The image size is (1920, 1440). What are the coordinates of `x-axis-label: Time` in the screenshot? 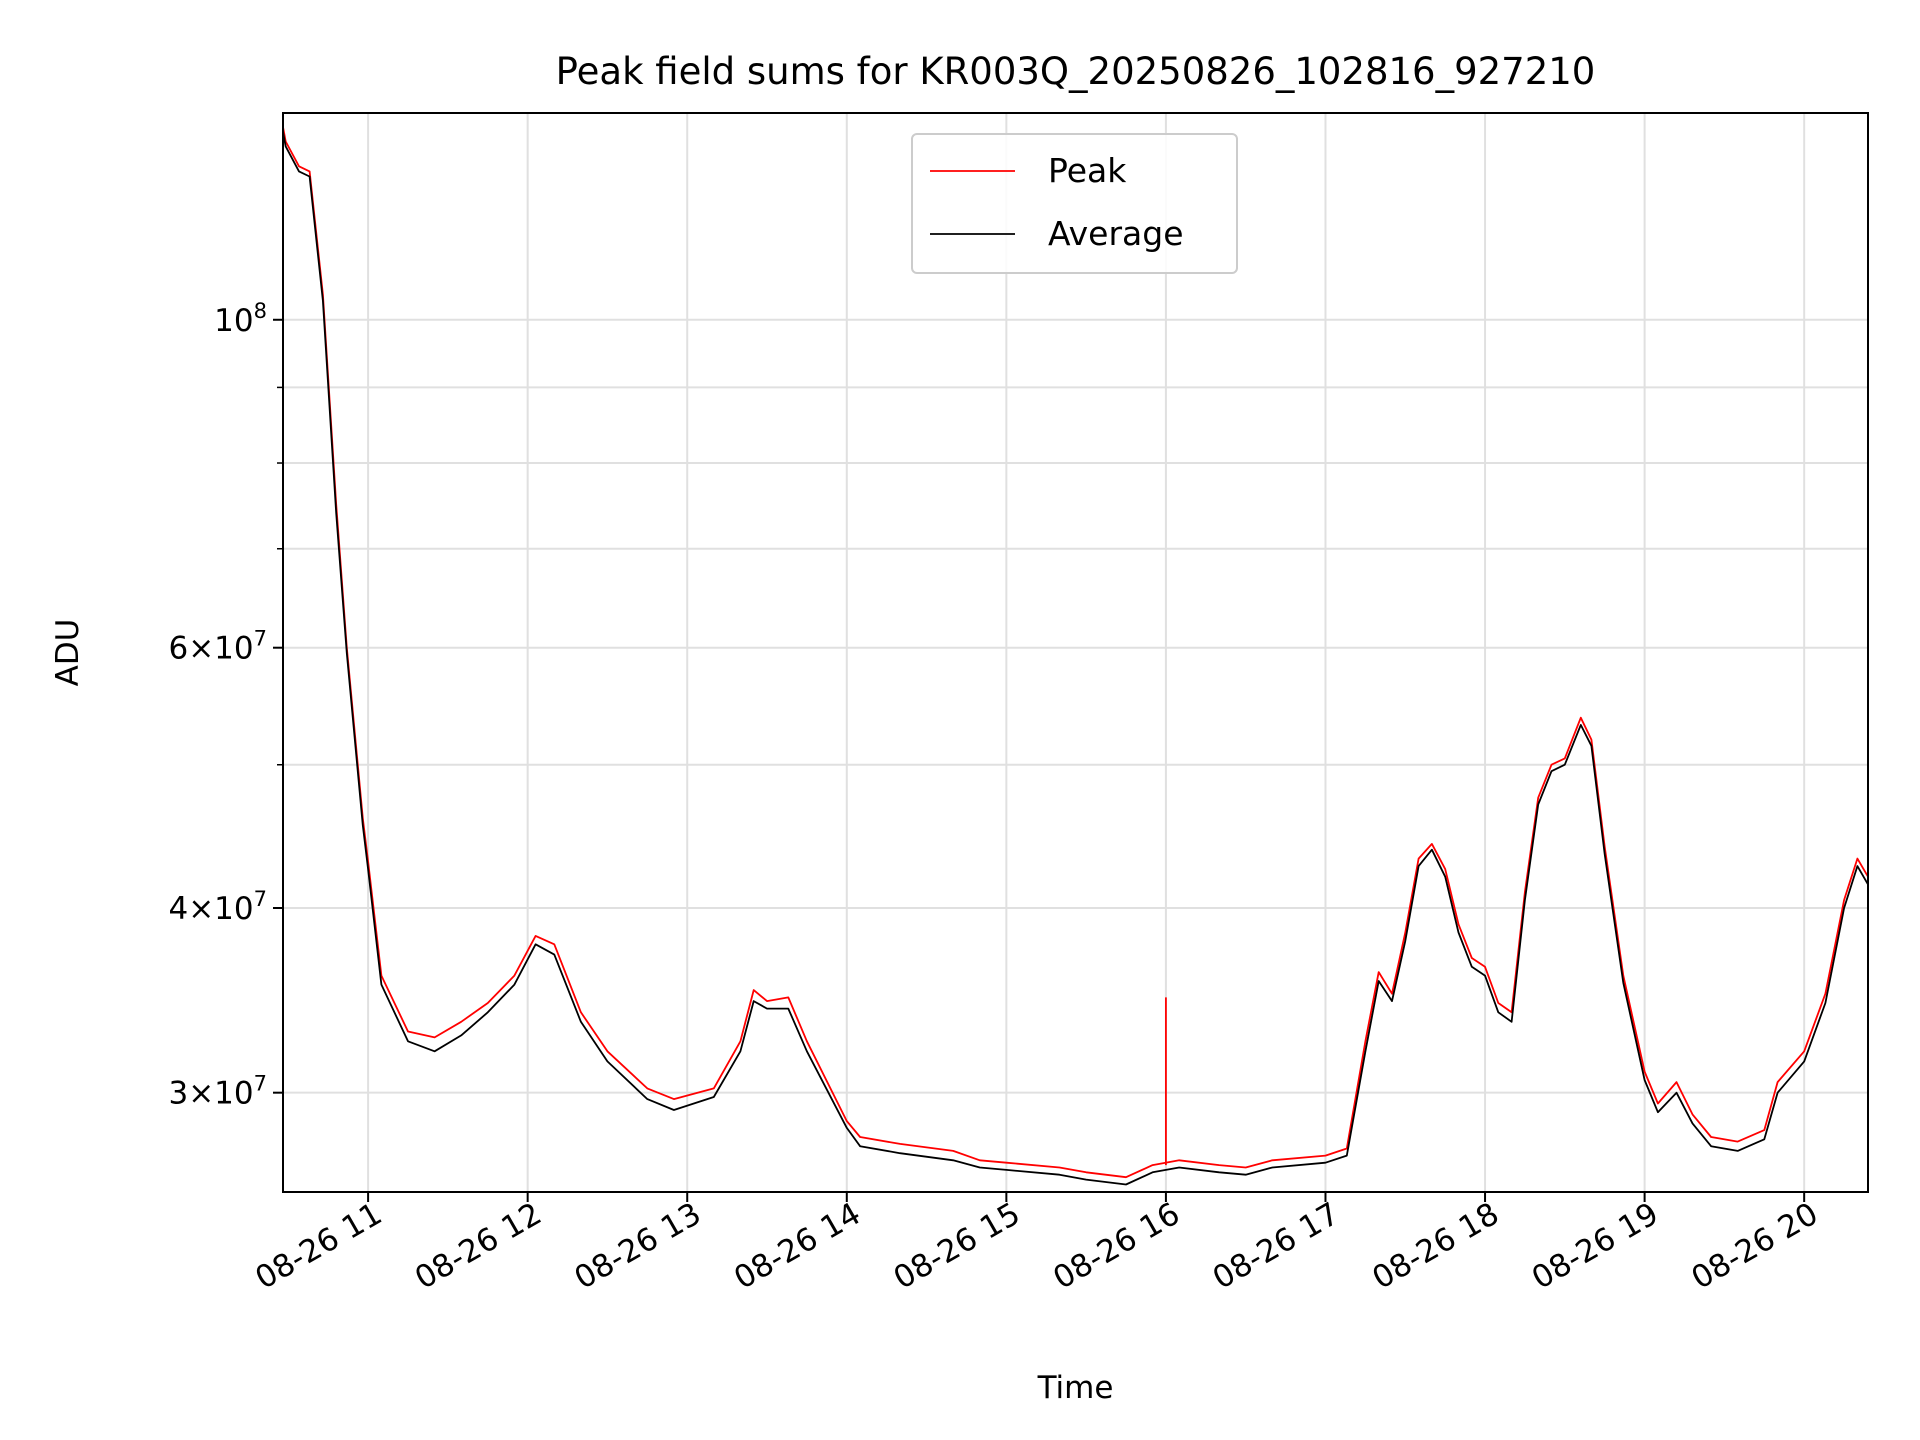 It's located at (1075, 1388).